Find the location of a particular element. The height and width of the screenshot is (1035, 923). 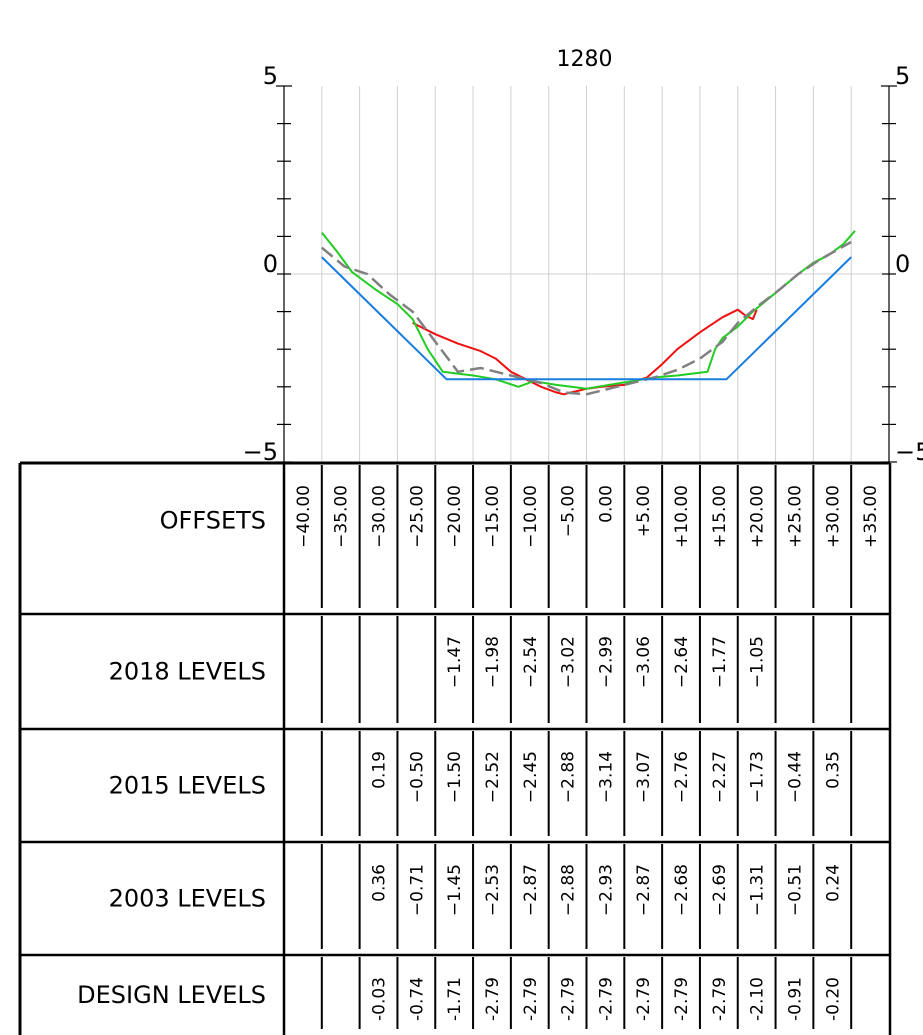

level-profiles is located at coordinates (588, 313).